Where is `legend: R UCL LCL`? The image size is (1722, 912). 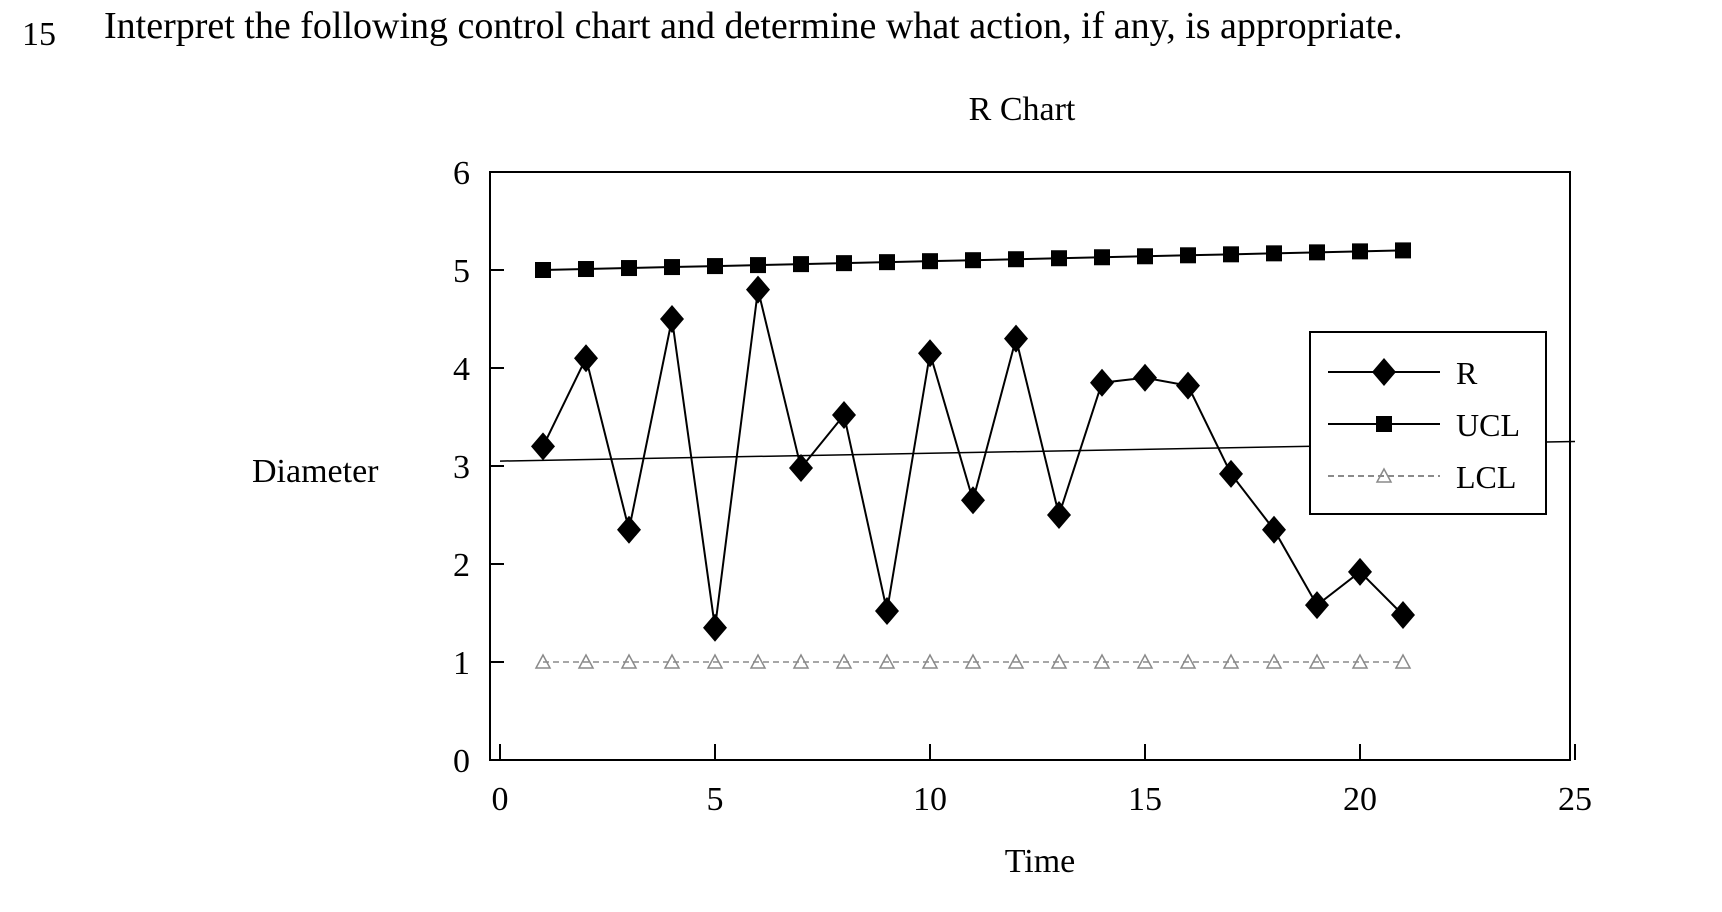 legend: R UCL LCL is located at coordinates (1428, 423).